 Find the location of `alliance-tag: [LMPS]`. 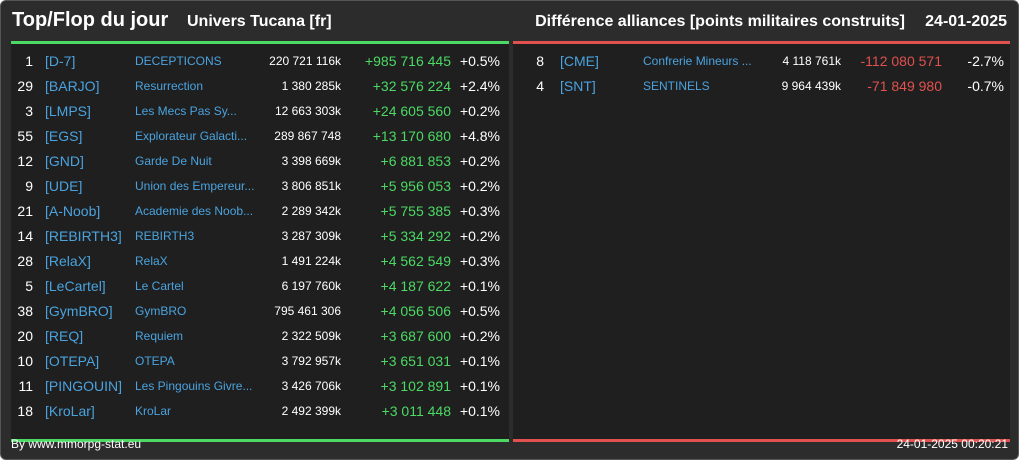

alliance-tag: [LMPS] is located at coordinates (68, 111).